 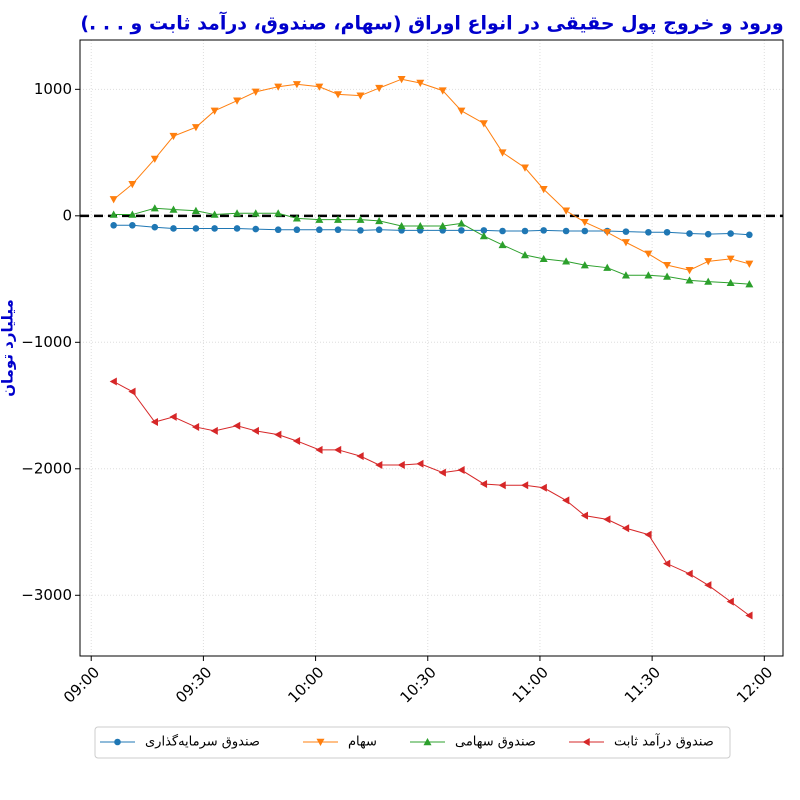 I want to click on y-tick-label: 1000, so click(x=53, y=89).